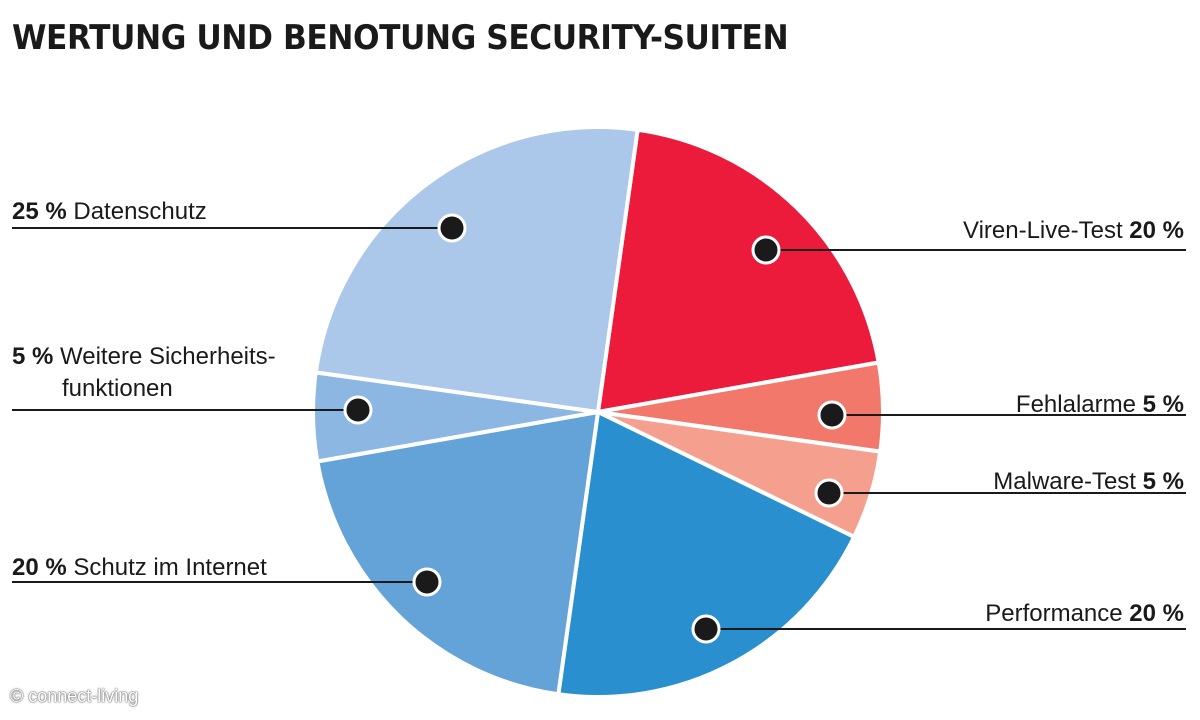 Image resolution: width=1200 pixels, height=720 pixels. Describe the element at coordinates (117, 388) in the screenshot. I see `slice-label-name-continued: funktionen` at that location.